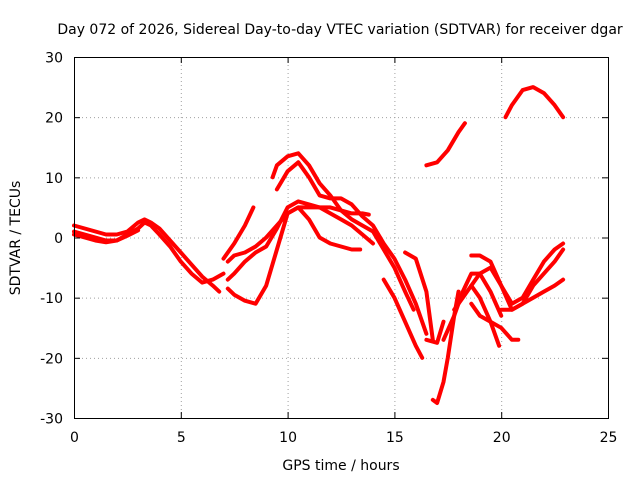 The image size is (640, 480). I want to click on y-tick-label: 30, so click(54, 59).